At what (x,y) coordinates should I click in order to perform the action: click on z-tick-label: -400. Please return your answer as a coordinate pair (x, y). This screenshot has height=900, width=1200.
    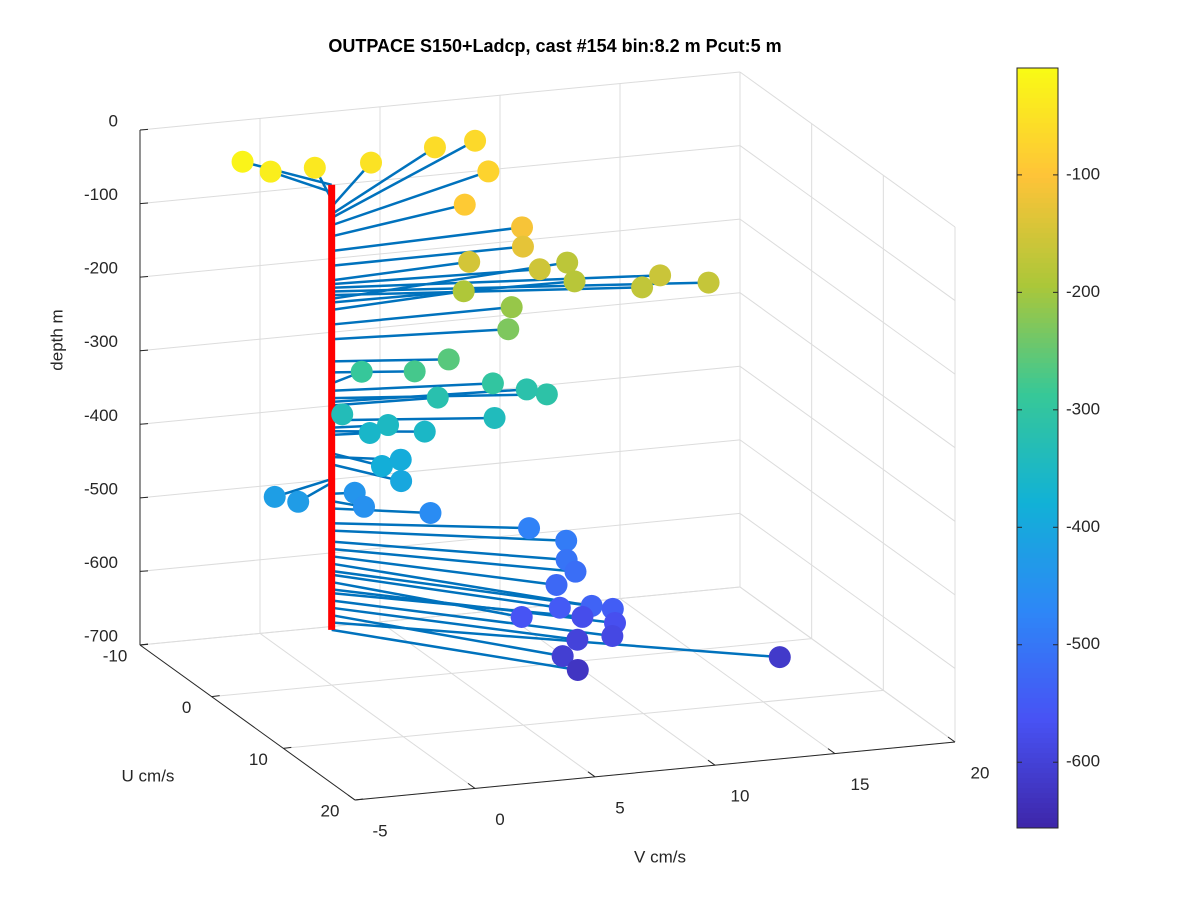
    Looking at the image, I should click on (101, 415).